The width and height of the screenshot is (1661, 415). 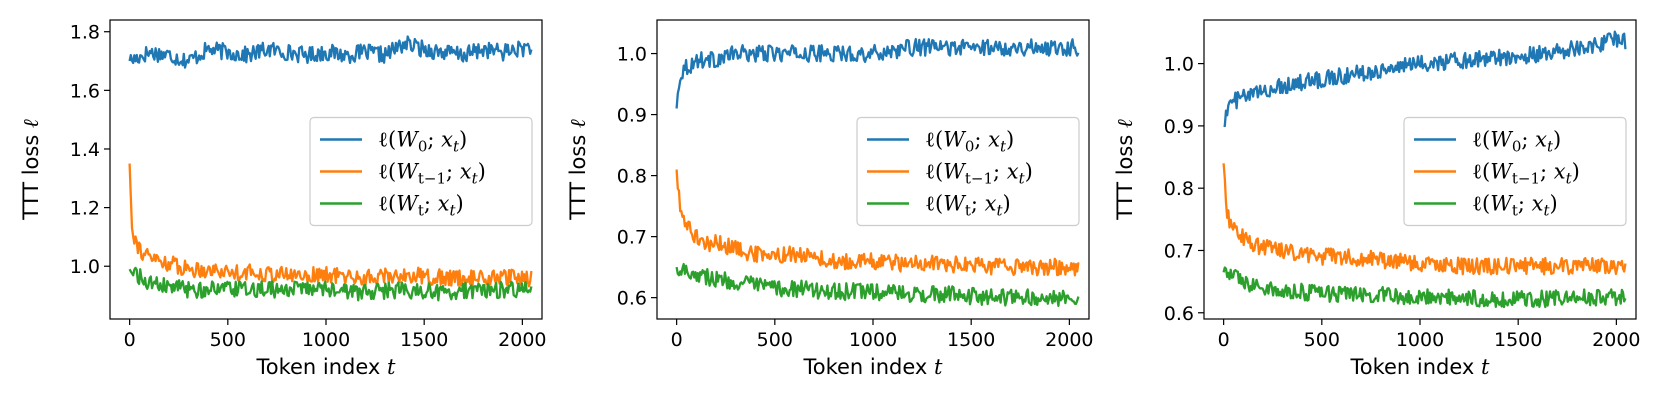 I want to click on y-tick-label: 1.2, so click(x=85, y=209).